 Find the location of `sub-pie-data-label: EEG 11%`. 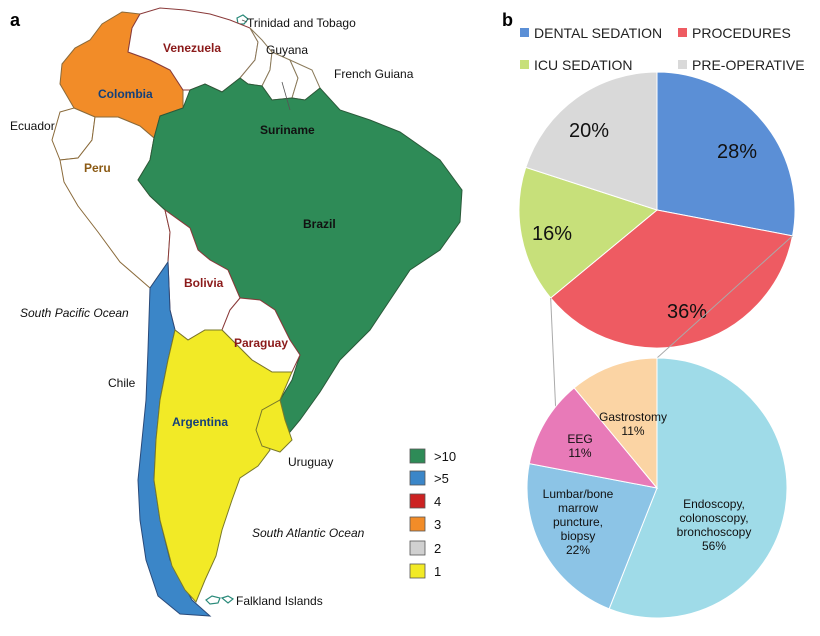

sub-pie-data-label: EEG 11% is located at coordinates (579, 446).